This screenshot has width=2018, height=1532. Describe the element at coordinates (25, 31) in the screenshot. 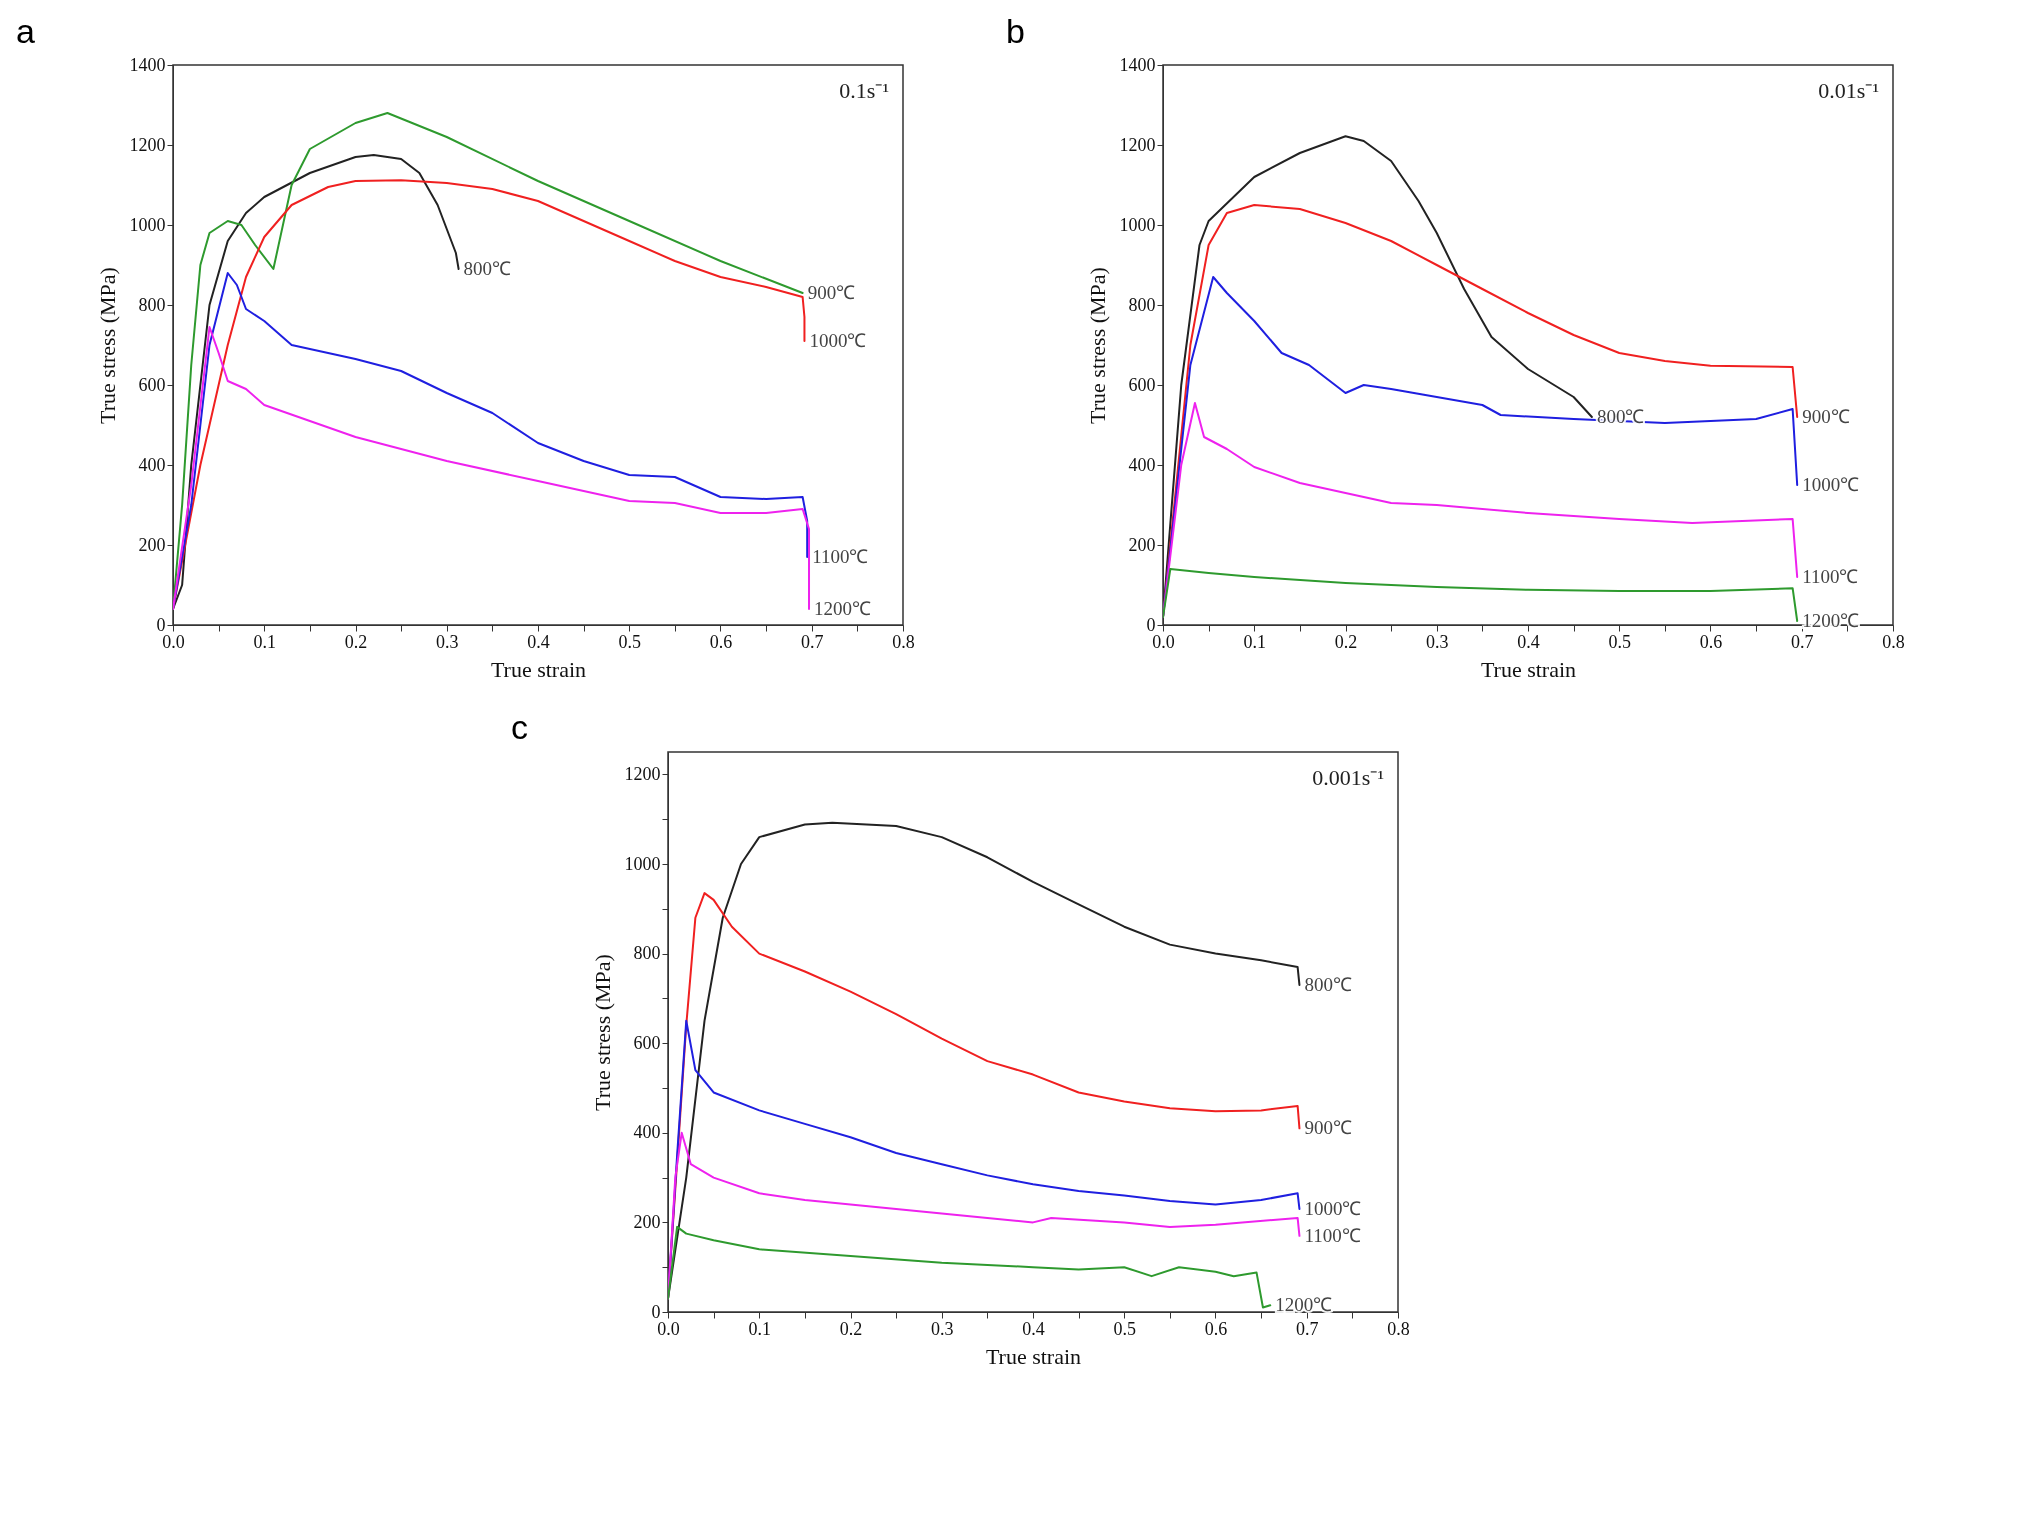

I see `chart-title: a` at that location.